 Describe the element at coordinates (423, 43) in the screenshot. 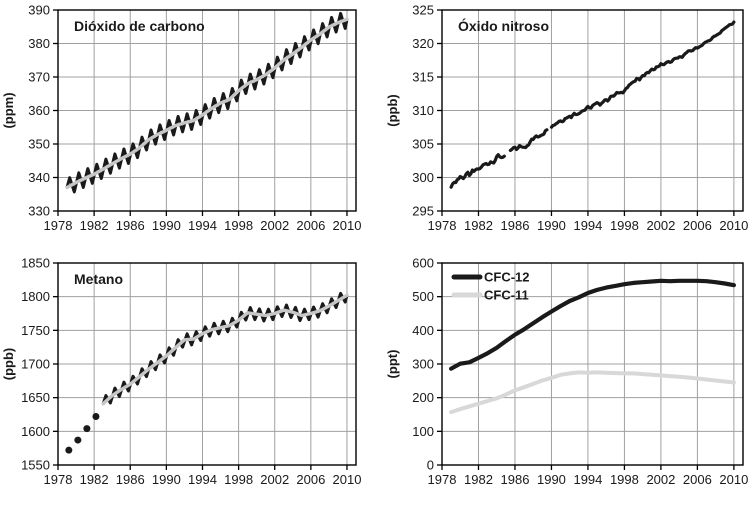

I see `y-tick-label: 320` at that location.